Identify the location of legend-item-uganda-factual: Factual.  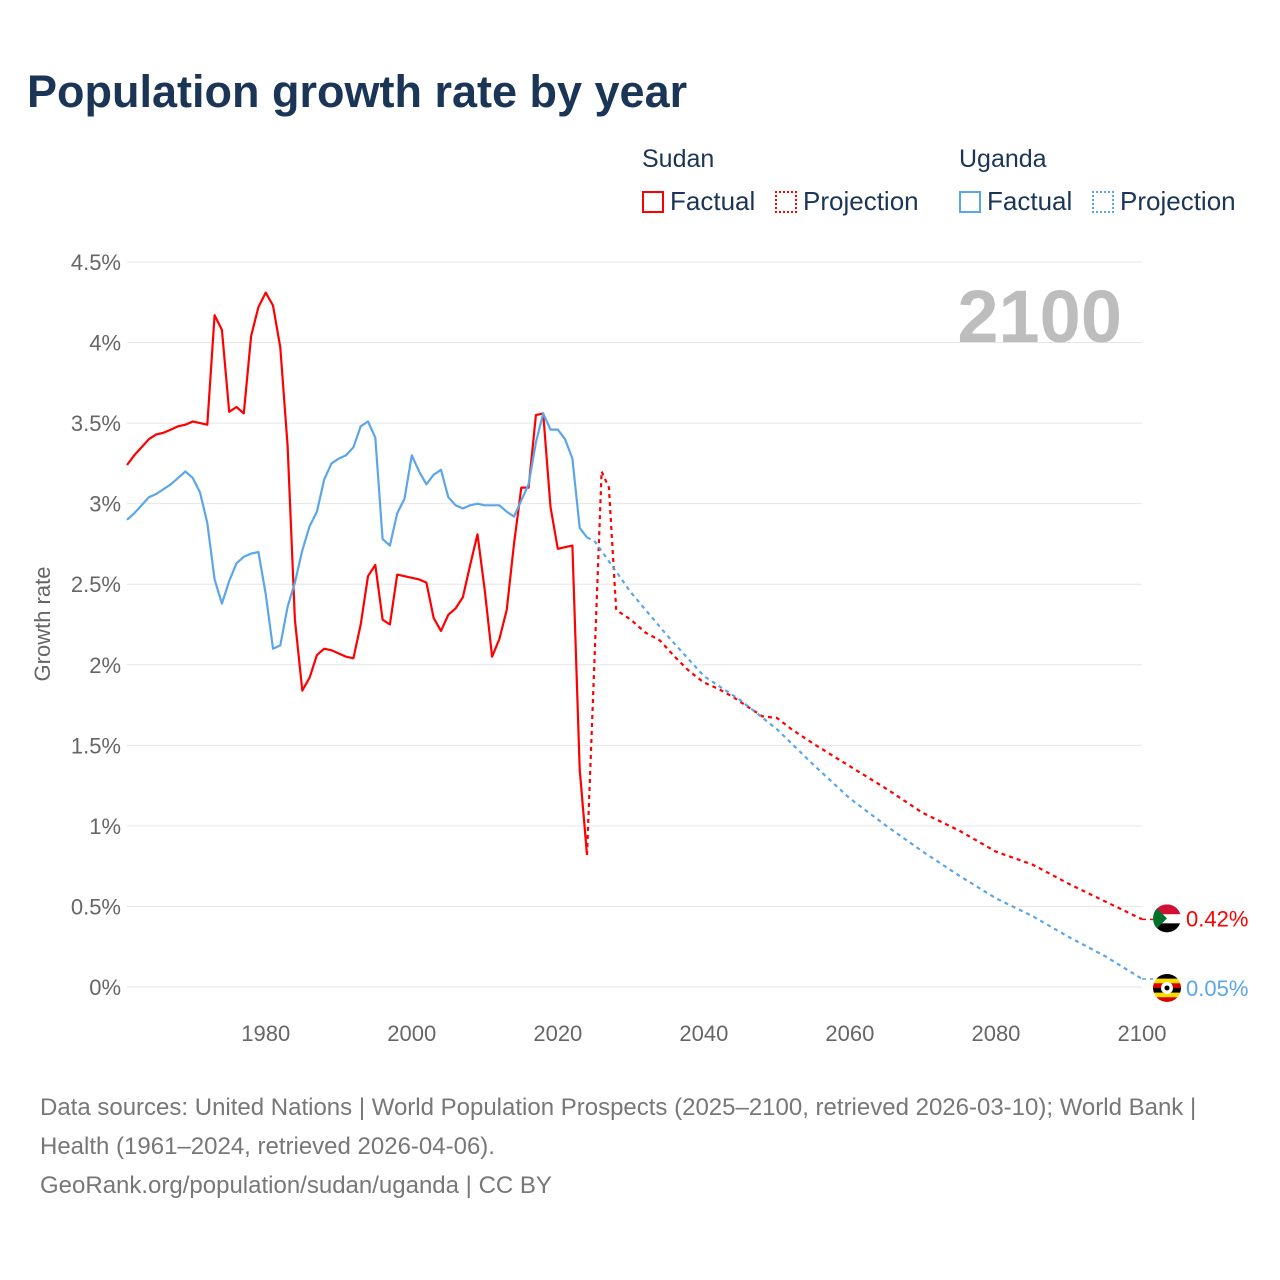
(1015, 201).